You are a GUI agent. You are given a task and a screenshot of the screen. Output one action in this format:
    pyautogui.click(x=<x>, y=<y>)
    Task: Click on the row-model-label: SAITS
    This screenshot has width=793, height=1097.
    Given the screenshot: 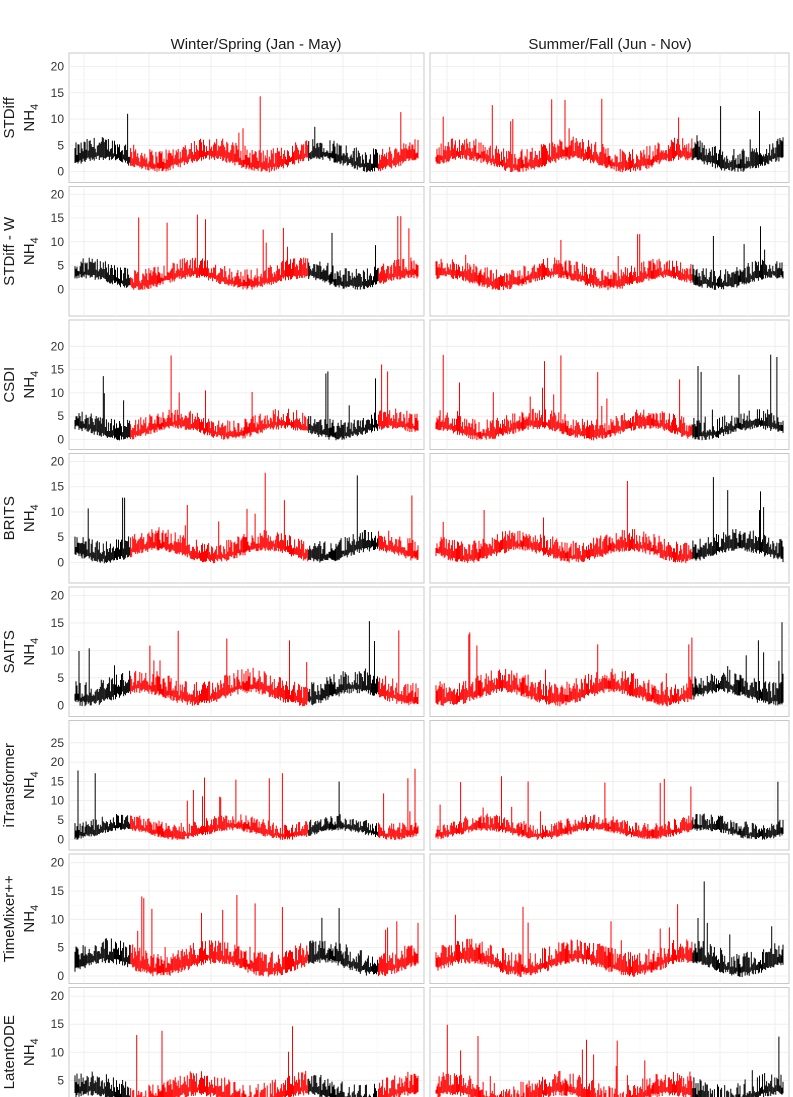 What is the action you would take?
    pyautogui.click(x=9, y=651)
    